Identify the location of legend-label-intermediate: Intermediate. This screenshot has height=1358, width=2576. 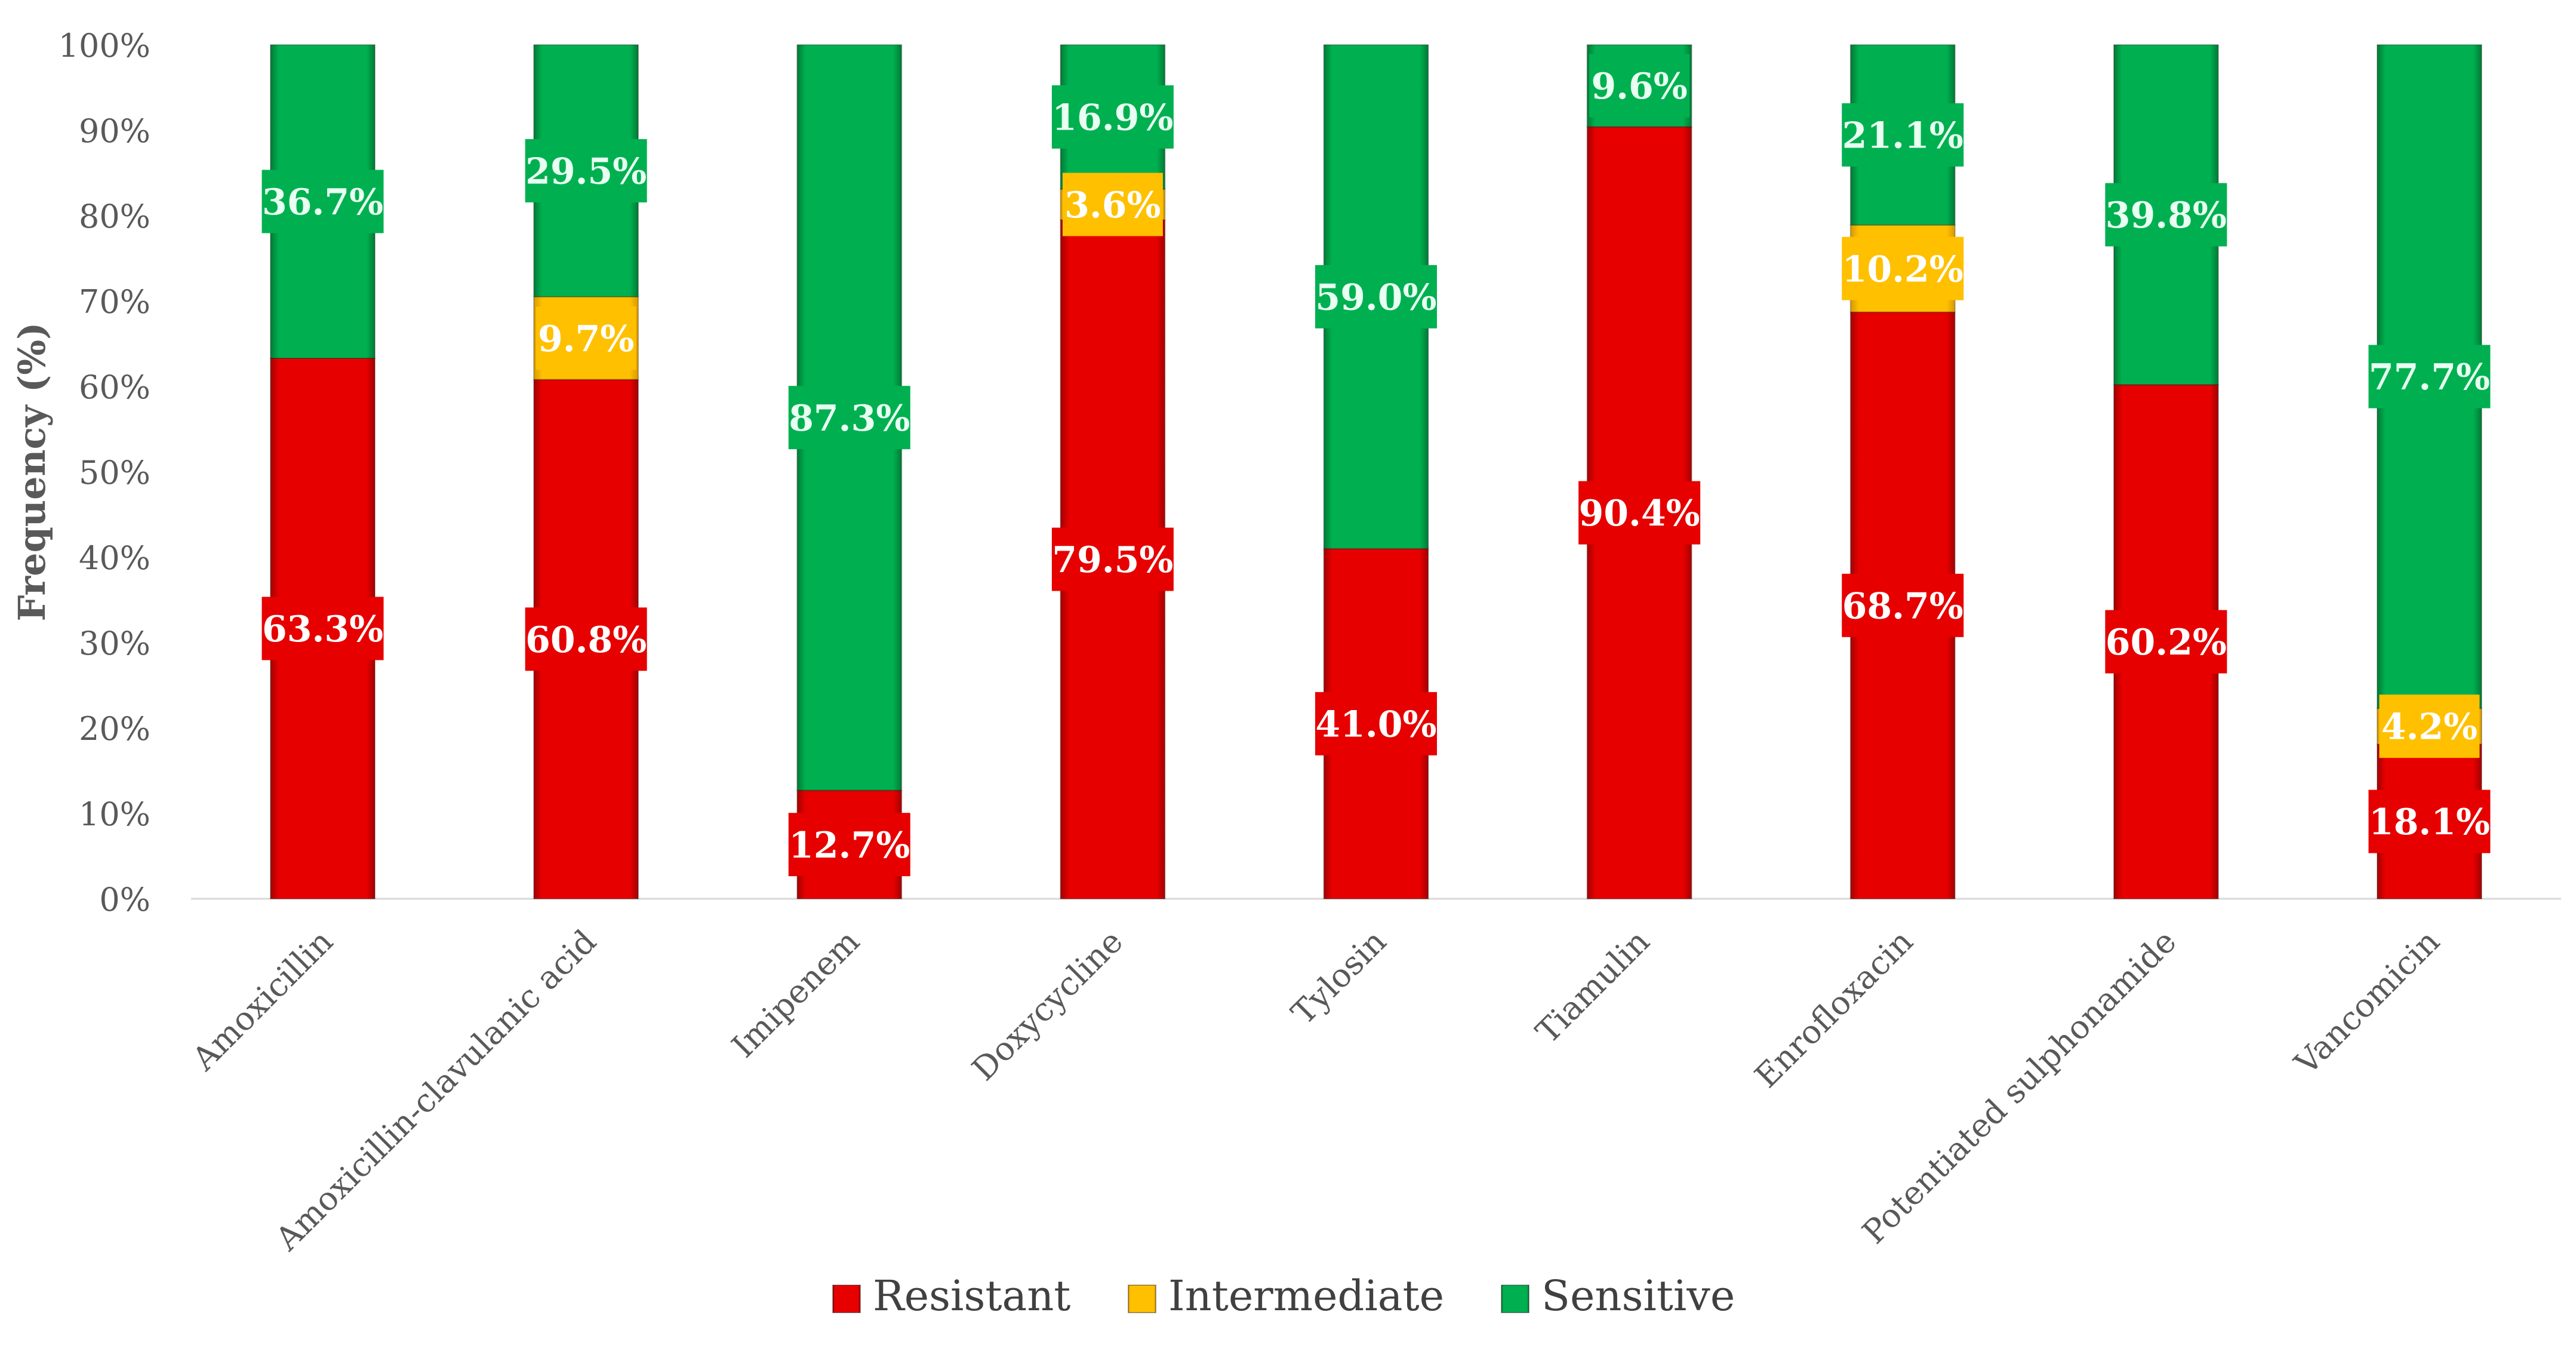
(1306, 1295).